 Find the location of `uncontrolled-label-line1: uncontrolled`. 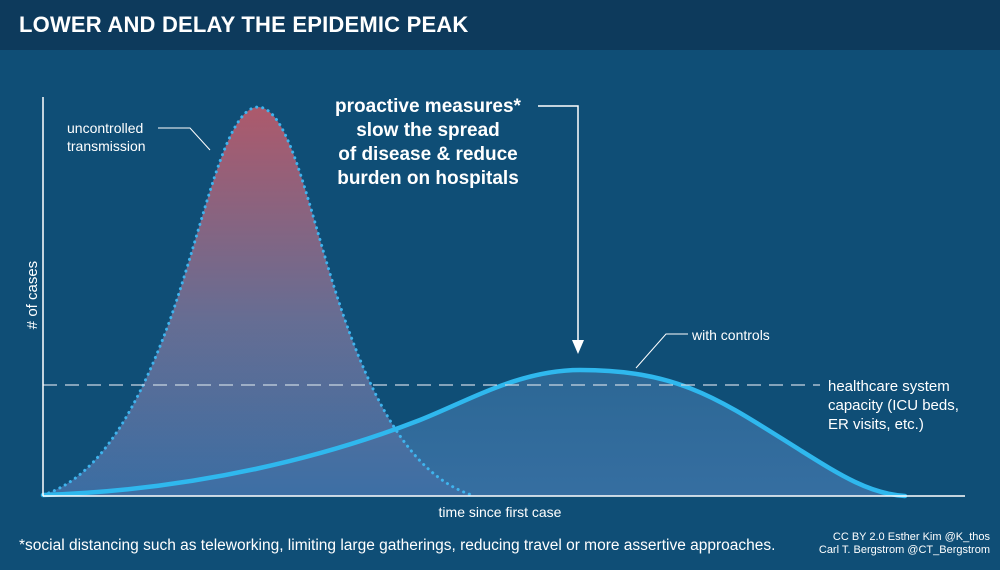

uncontrolled-label-line1: uncontrolled is located at coordinates (105, 128).